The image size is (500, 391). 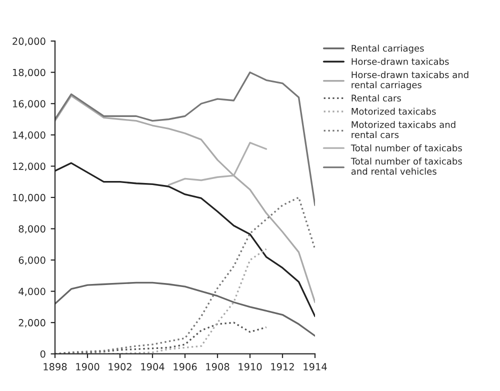 What do you see at coordinates (394, 111) in the screenshot?
I see `legend-label: Motorized taxicabs` at bounding box center [394, 111].